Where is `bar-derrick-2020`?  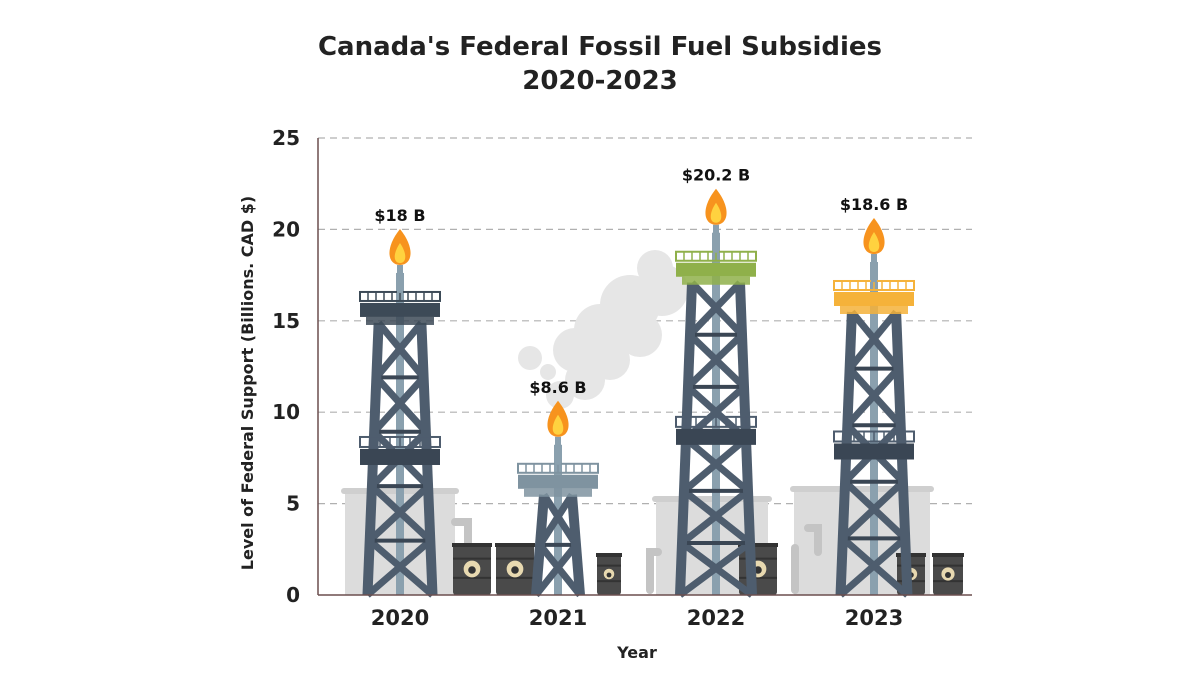
bar-derrick-2020 is located at coordinates (400, 413).